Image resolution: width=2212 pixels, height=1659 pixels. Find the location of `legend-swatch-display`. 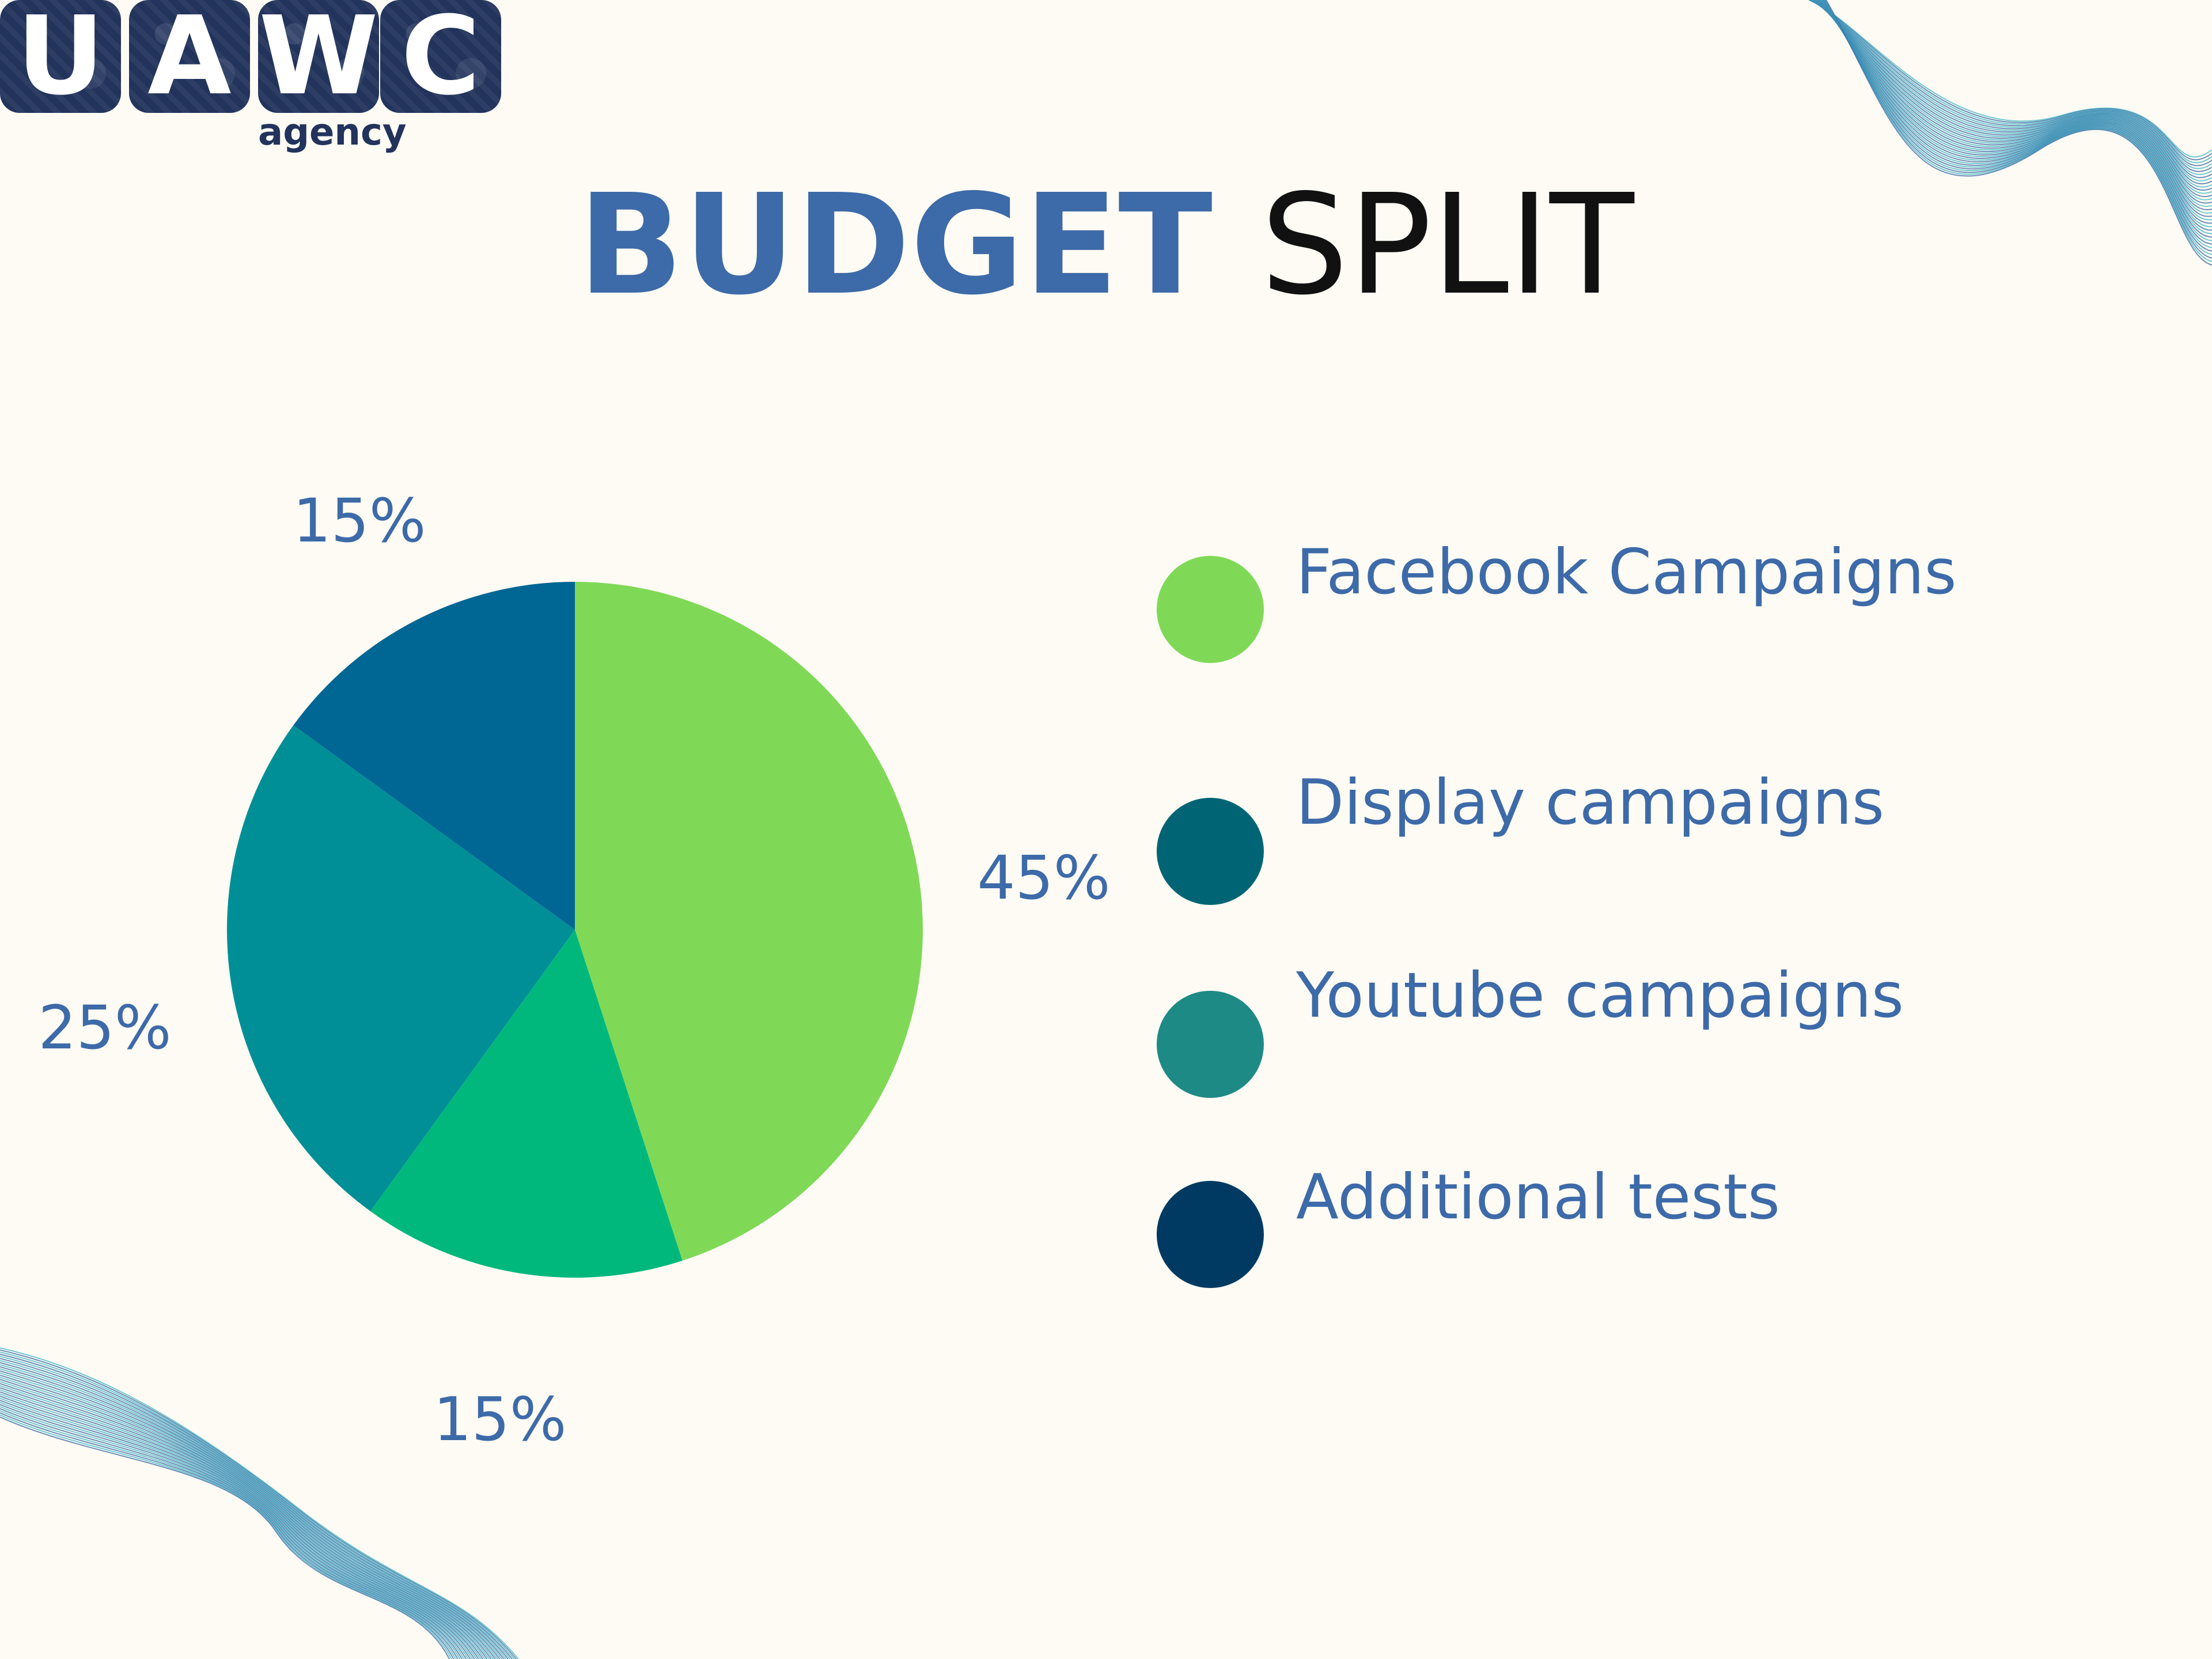

legend-swatch-display is located at coordinates (1210, 851).